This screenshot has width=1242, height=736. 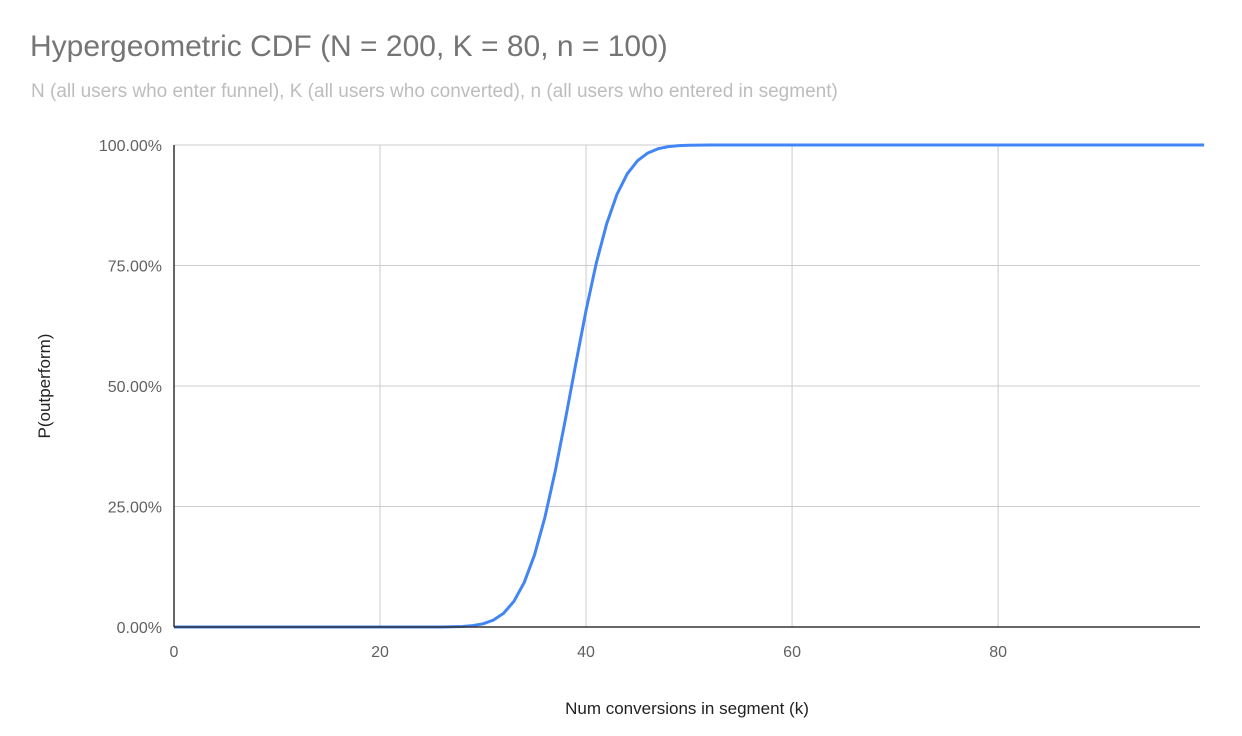 What do you see at coordinates (174, 652) in the screenshot?
I see `x-tick-label: 0` at bounding box center [174, 652].